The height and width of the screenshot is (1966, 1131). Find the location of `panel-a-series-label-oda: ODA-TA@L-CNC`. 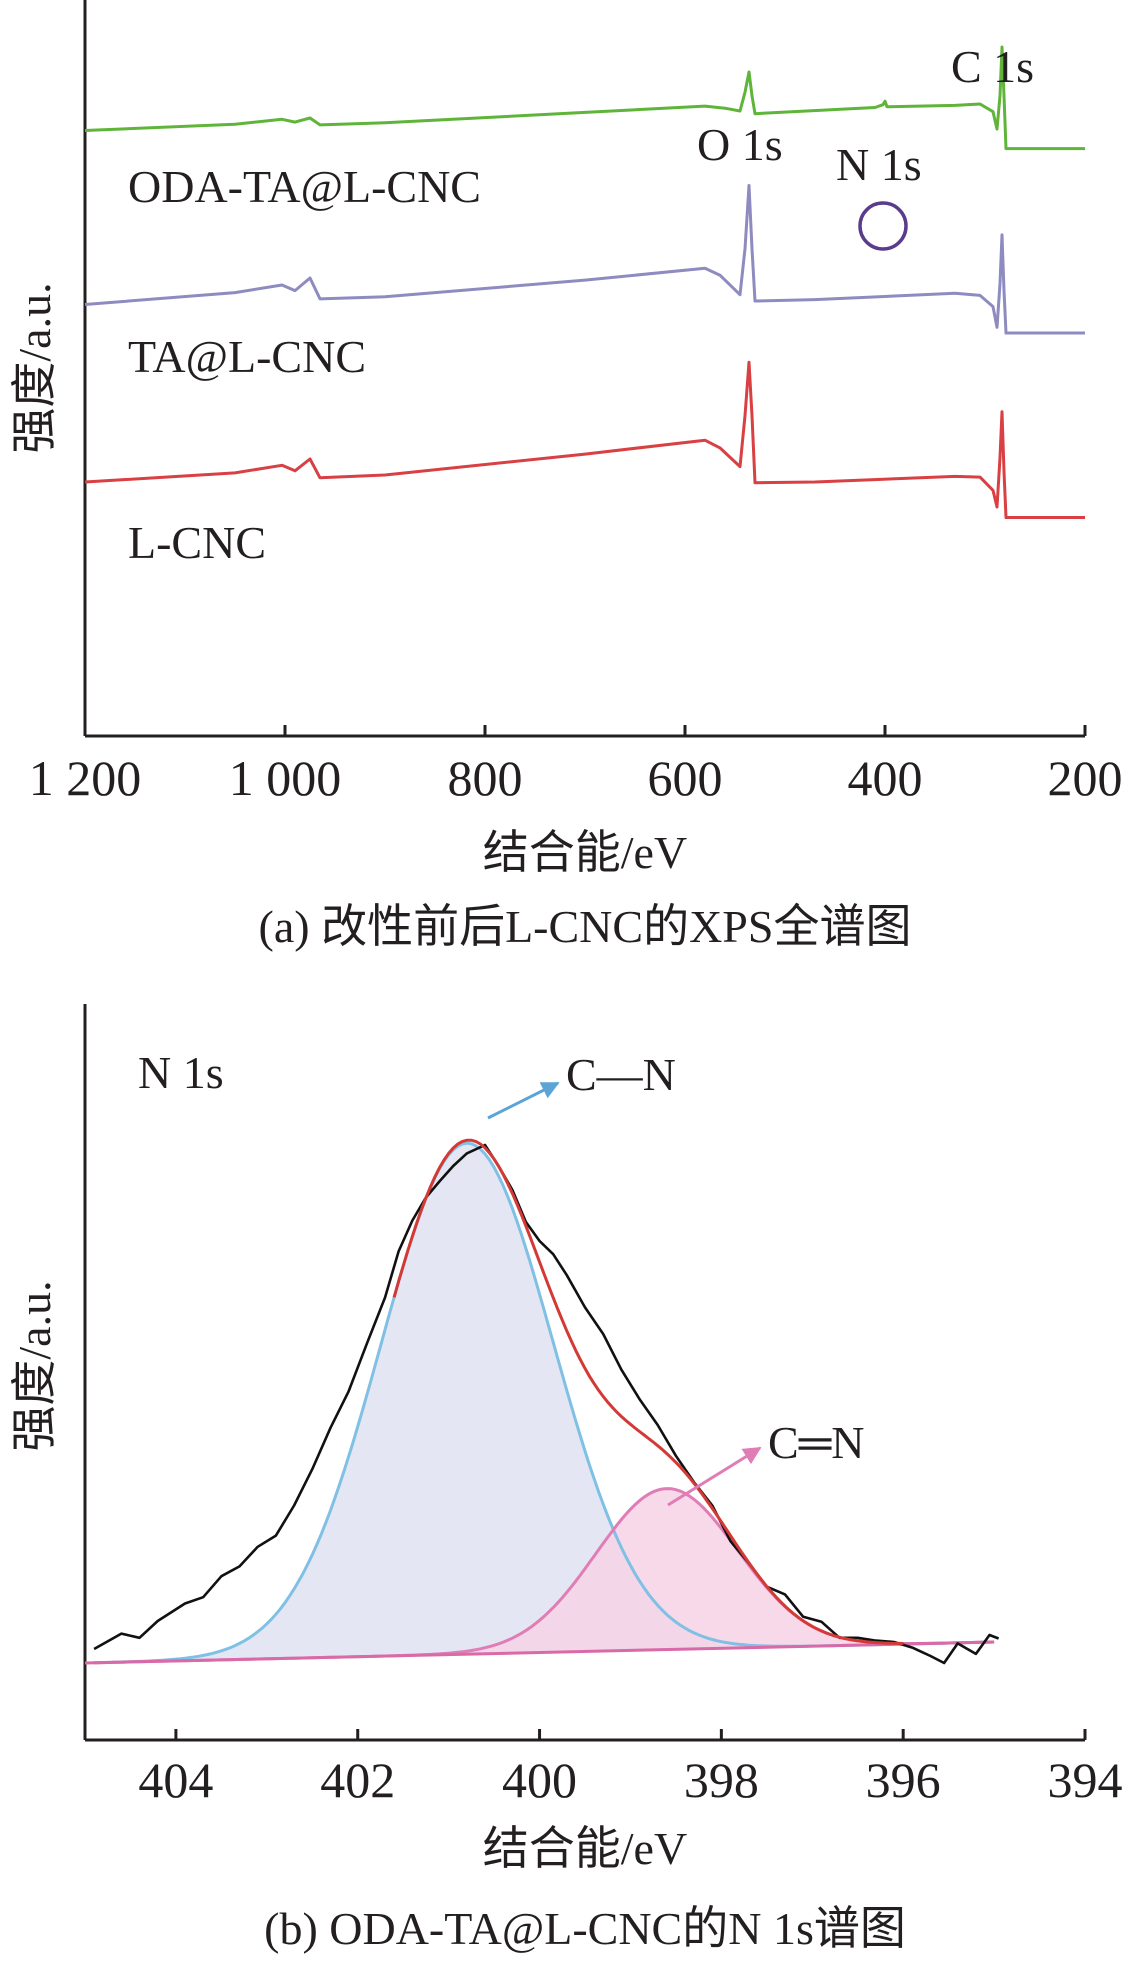

panel-a-series-label-oda: ODA-TA@L-CNC is located at coordinates (304, 186).